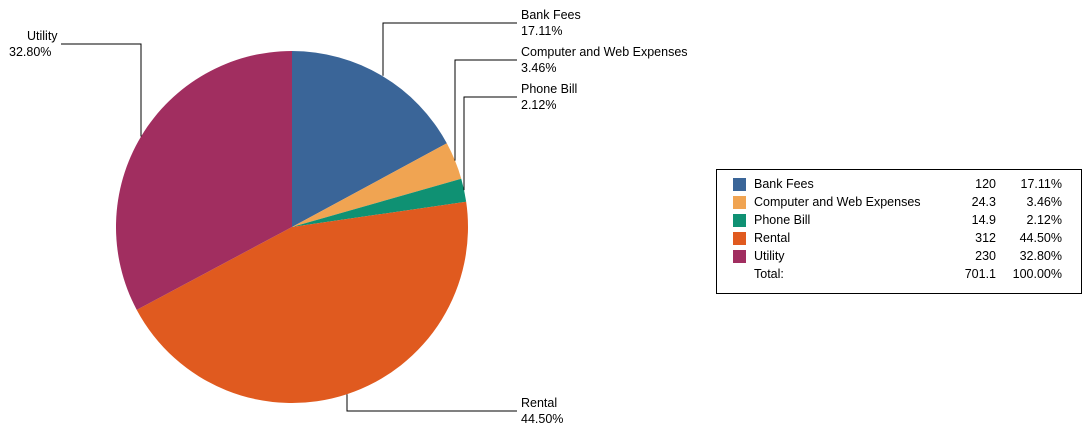 Image resolution: width=1083 pixels, height=434 pixels. I want to click on slice-label-bank-fees: Bank Fees, so click(551, 15).